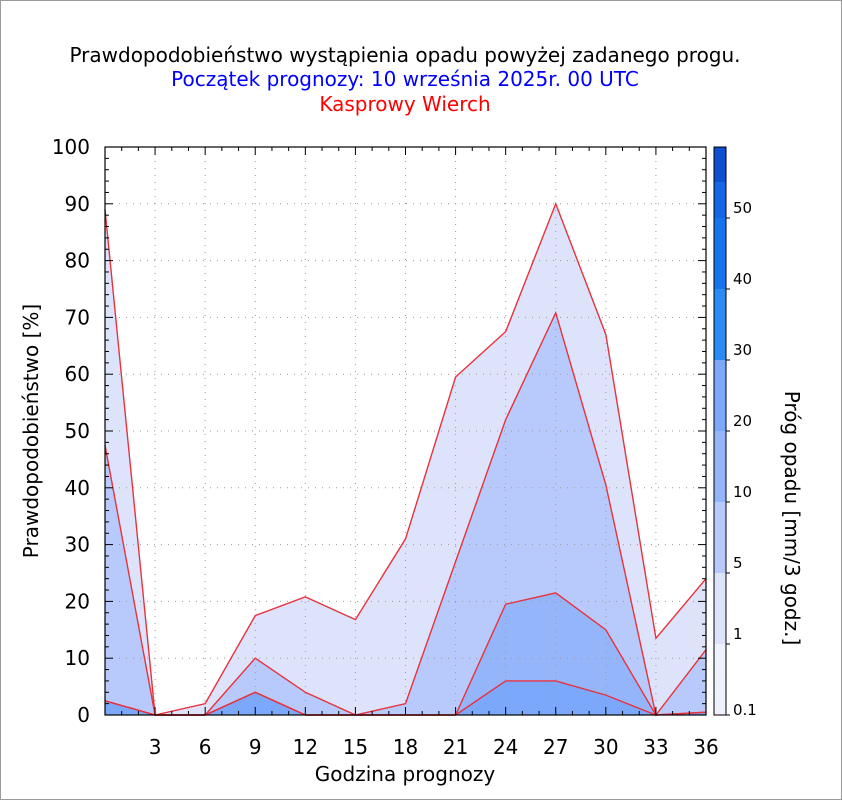  I want to click on y-tick-label-8: 80, so click(77, 261).